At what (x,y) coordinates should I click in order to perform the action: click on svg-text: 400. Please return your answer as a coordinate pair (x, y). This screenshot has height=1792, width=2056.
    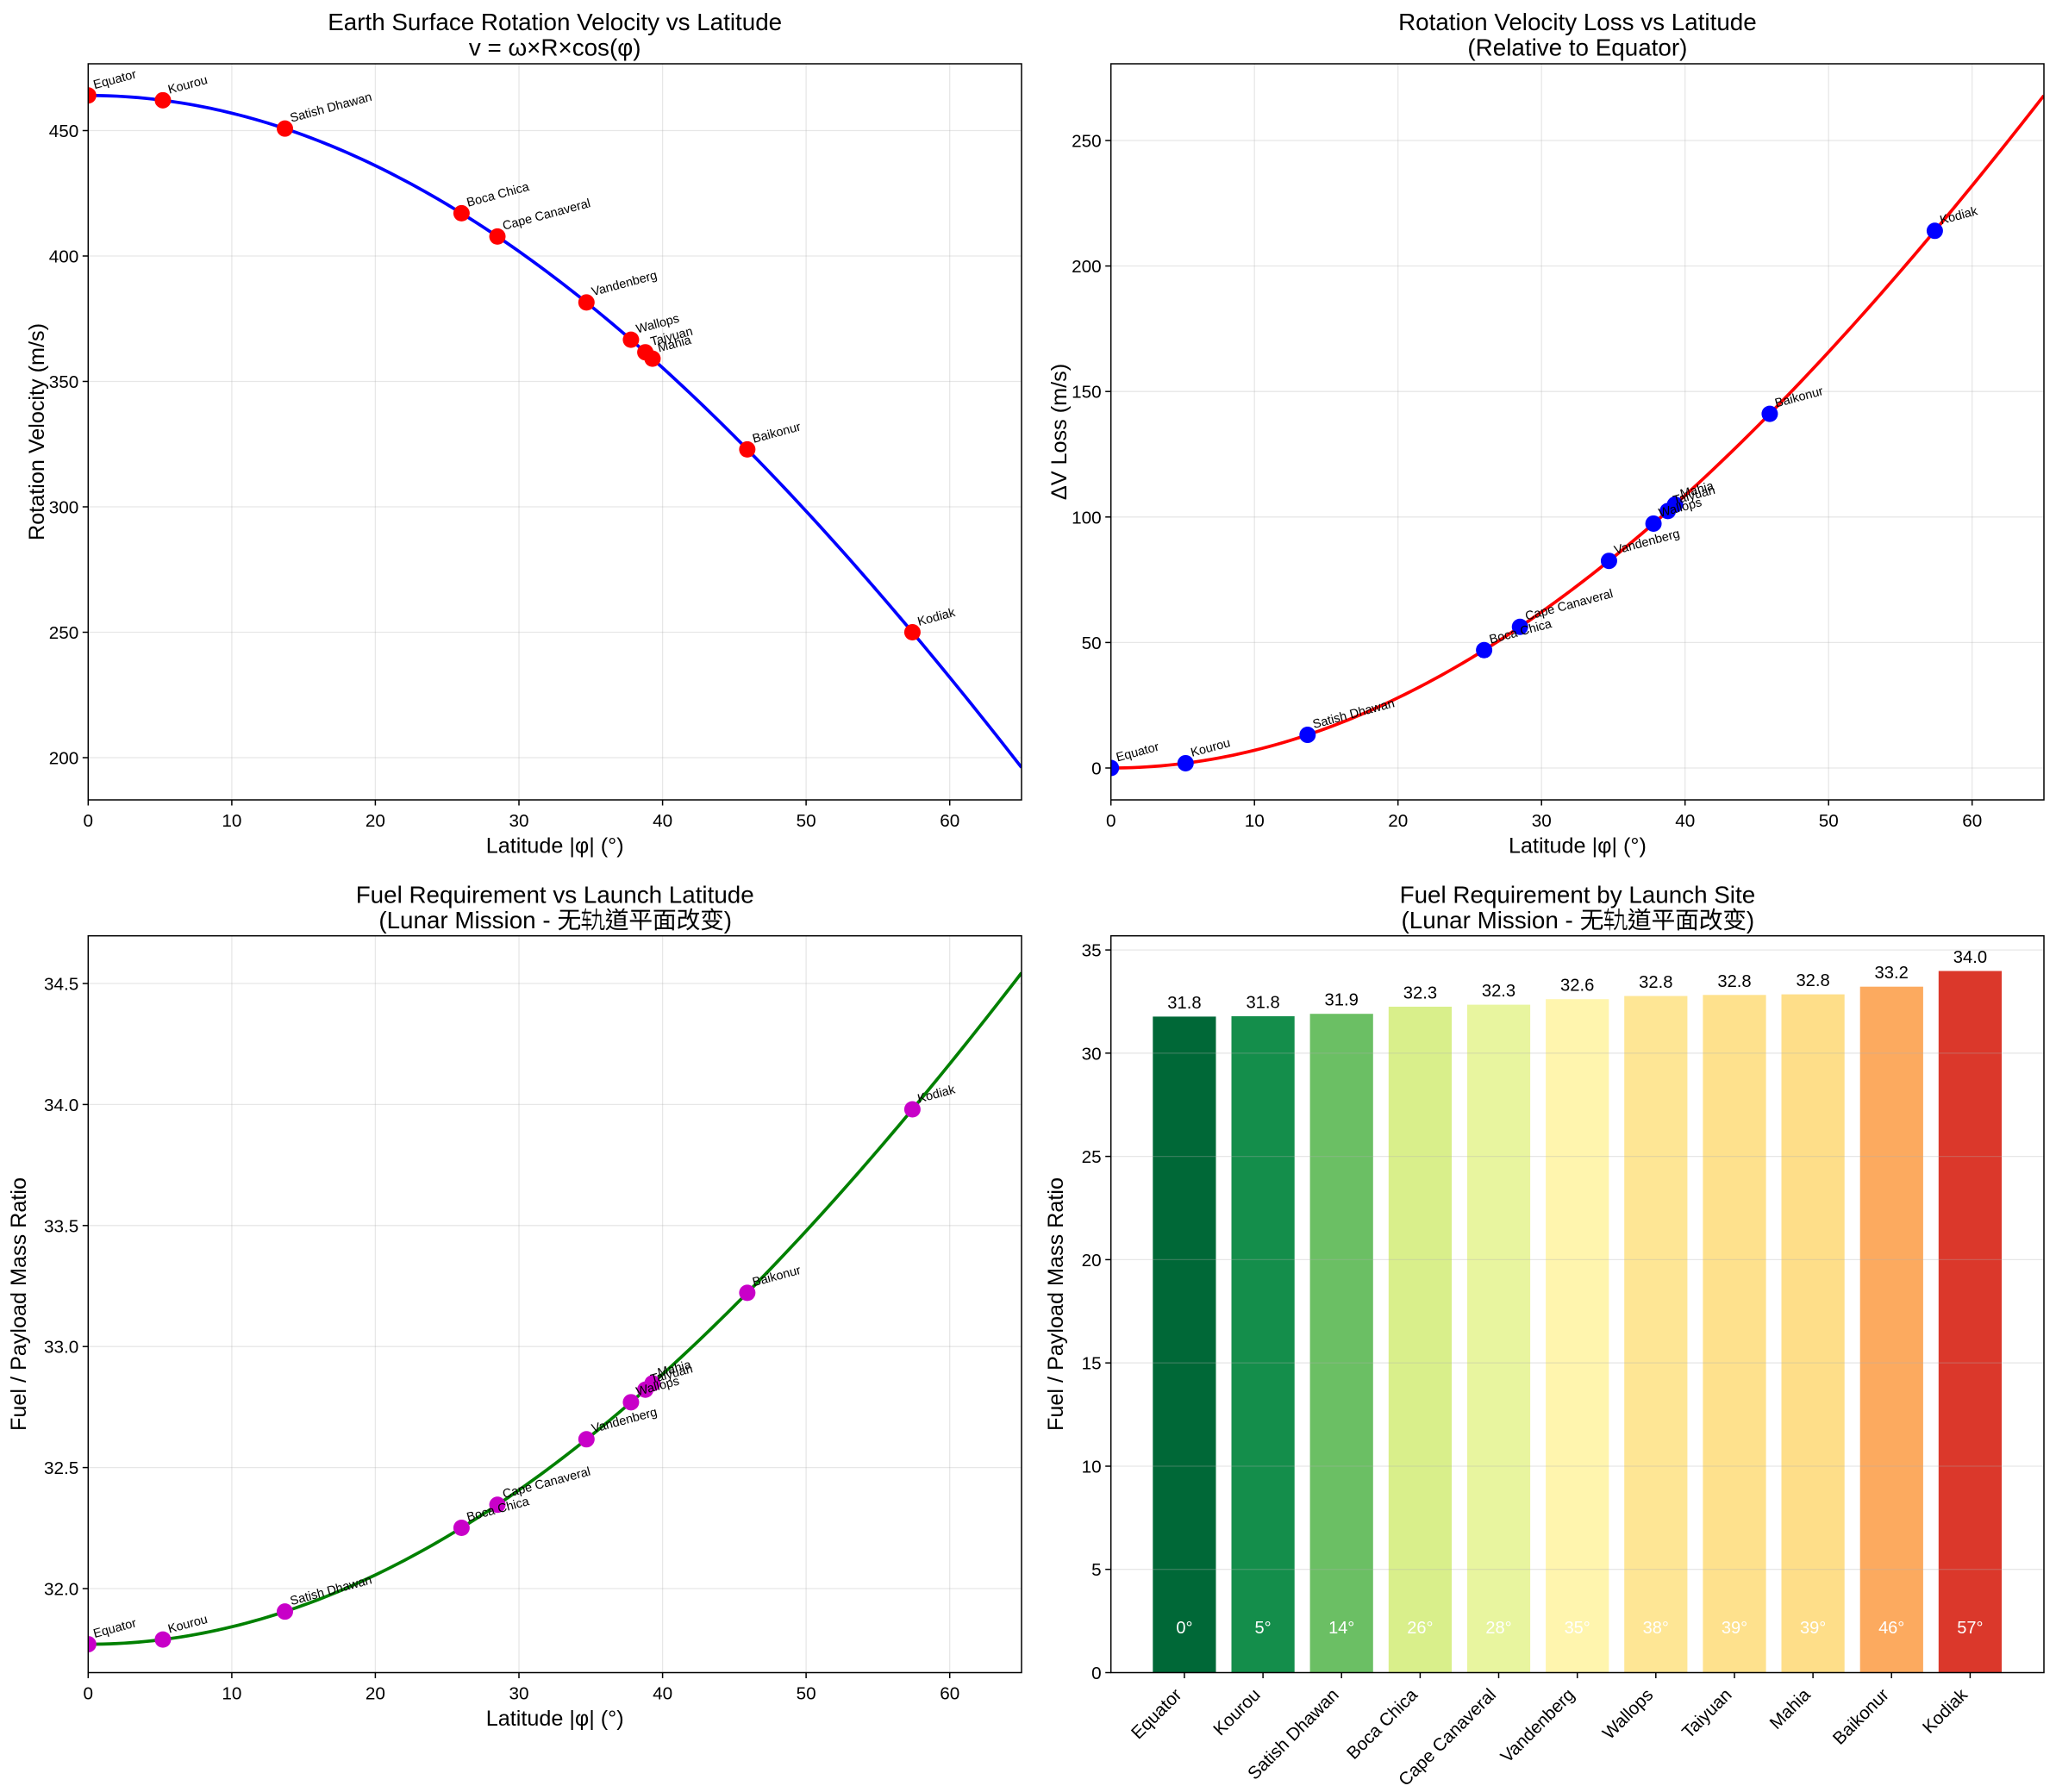
    Looking at the image, I should click on (64, 257).